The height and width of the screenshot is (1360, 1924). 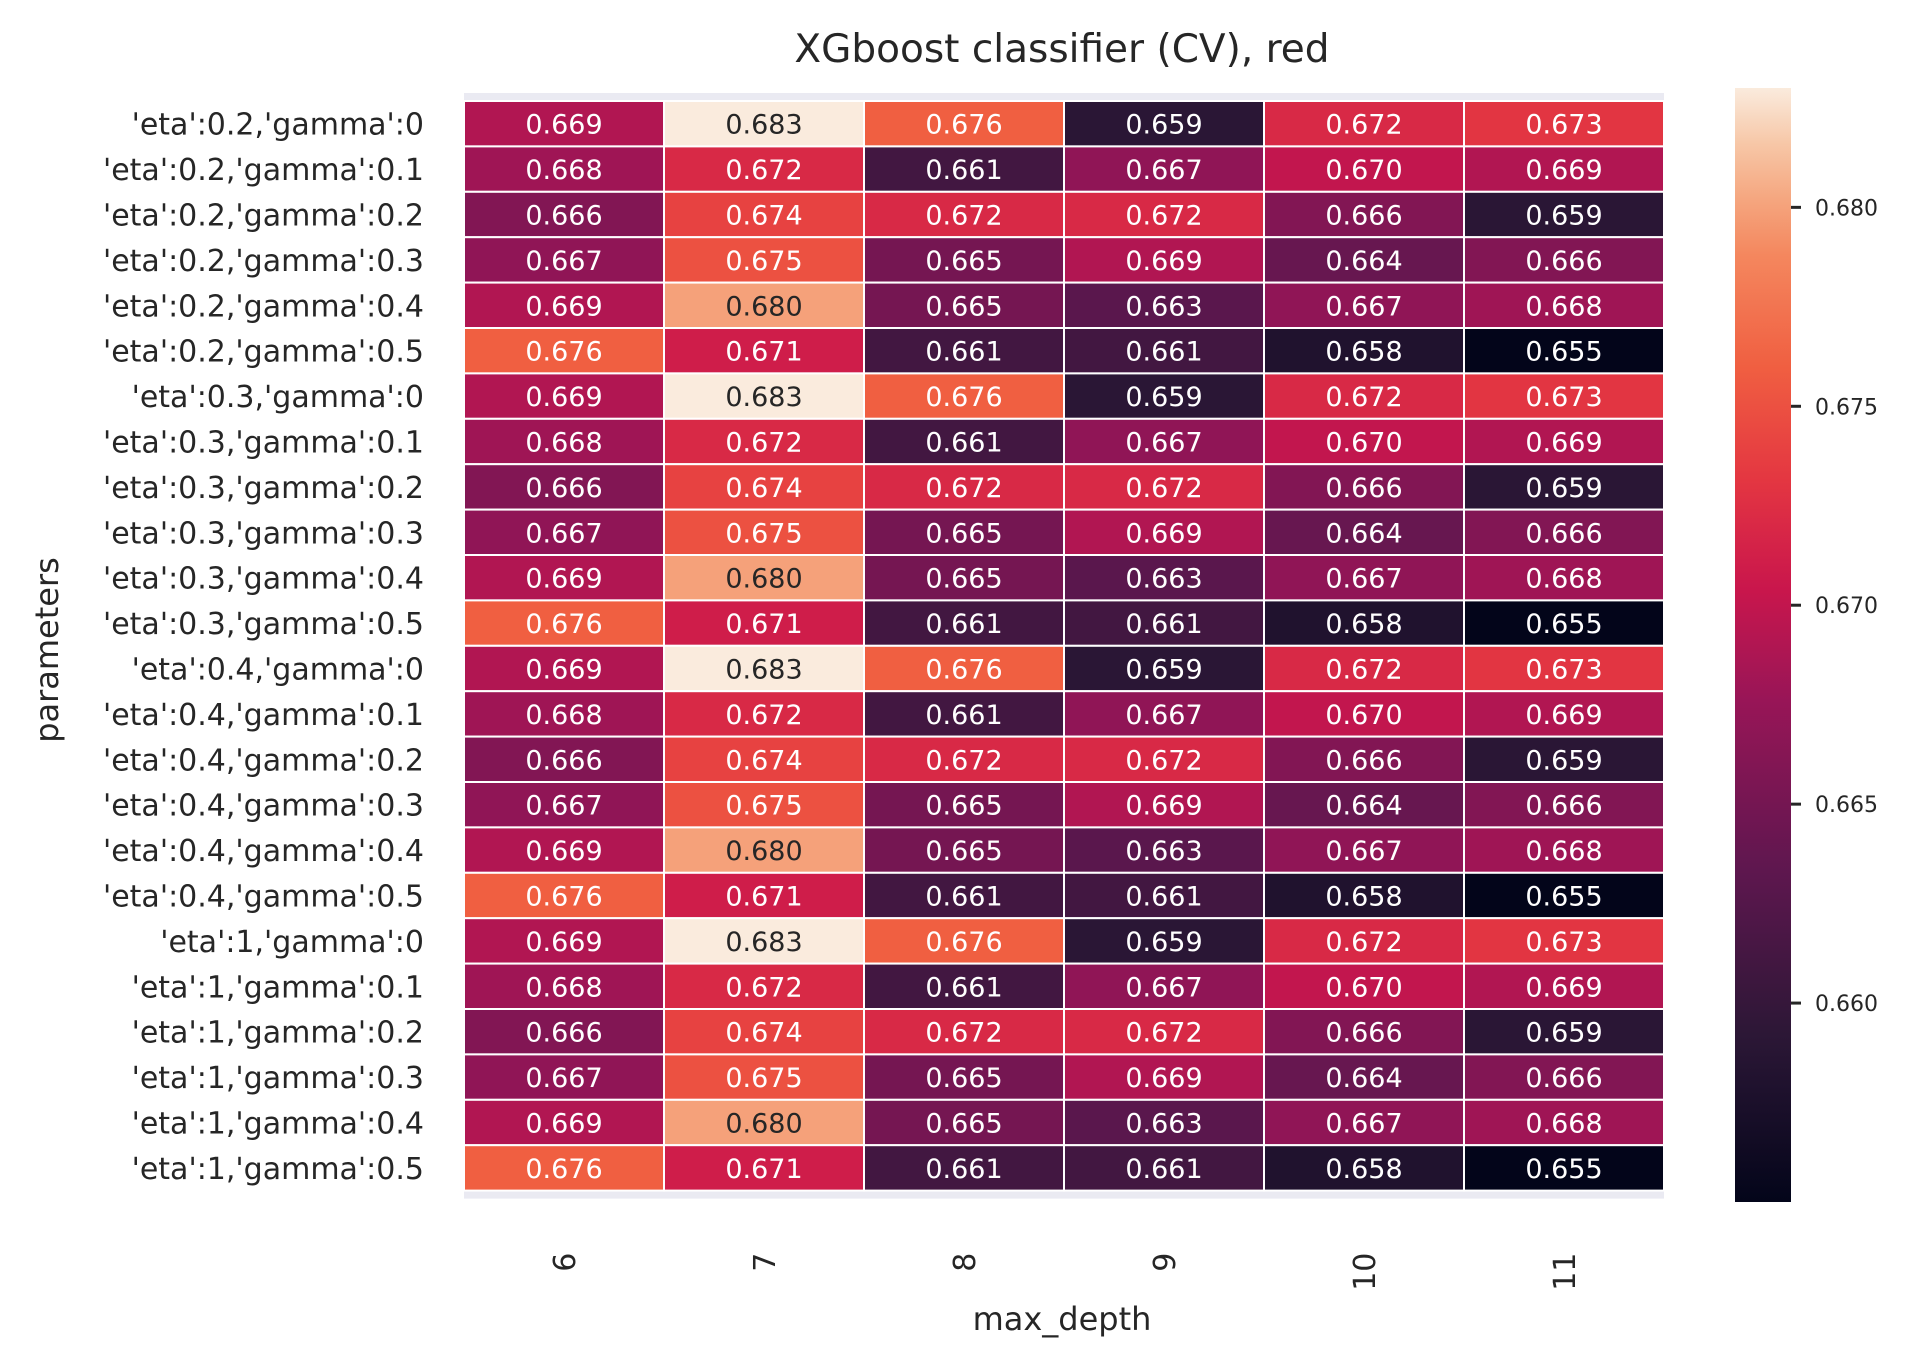 What do you see at coordinates (263, 170) in the screenshot?
I see `y-tick-label: 'eta':0.2,'gamma':0.1` at bounding box center [263, 170].